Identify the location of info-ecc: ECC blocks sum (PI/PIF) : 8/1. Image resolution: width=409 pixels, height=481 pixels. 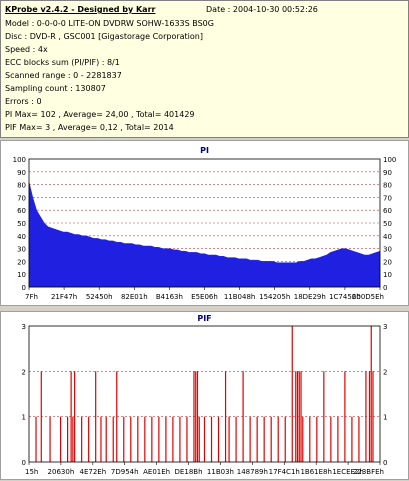
(62, 62).